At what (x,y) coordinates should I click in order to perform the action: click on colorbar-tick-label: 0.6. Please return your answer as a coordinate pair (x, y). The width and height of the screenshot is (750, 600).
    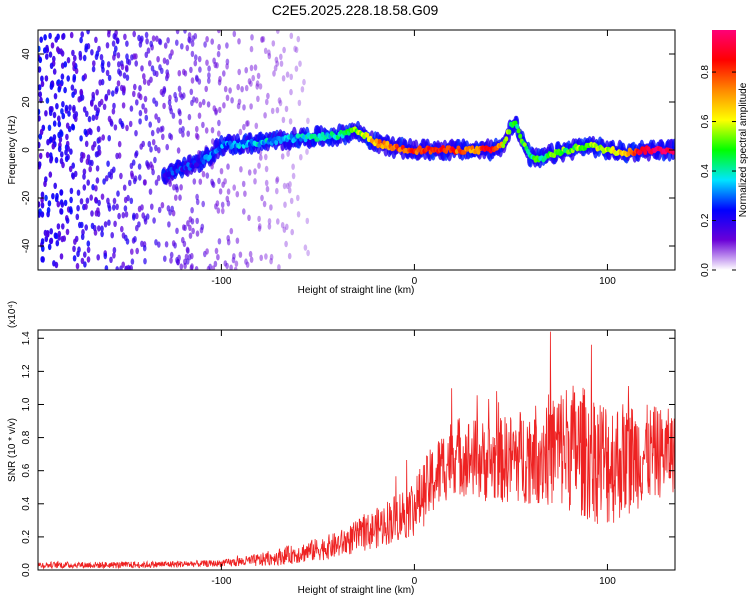
    Looking at the image, I should click on (705, 121).